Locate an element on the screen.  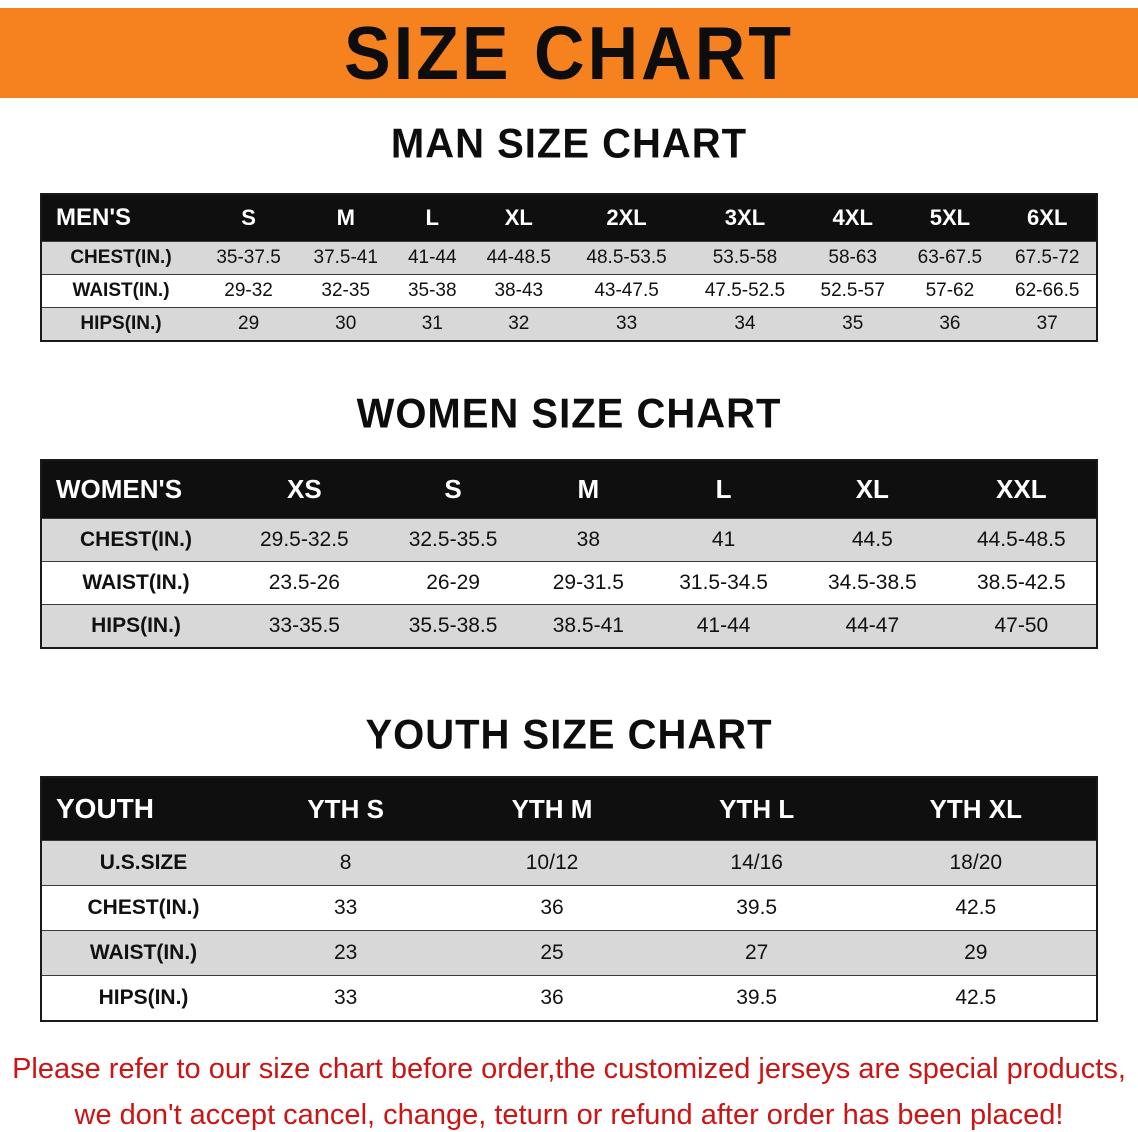
size-value-cell: 37.5-41 is located at coordinates (345, 257).